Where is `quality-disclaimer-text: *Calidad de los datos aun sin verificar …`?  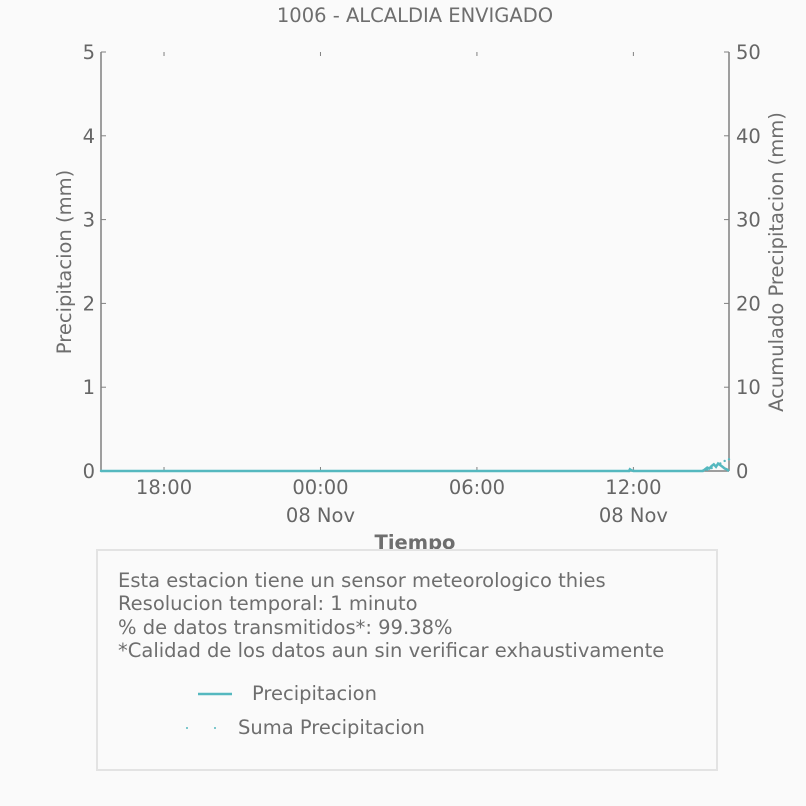 quality-disclaimer-text: *Calidad de los datos aun sin verificar … is located at coordinates (391, 650).